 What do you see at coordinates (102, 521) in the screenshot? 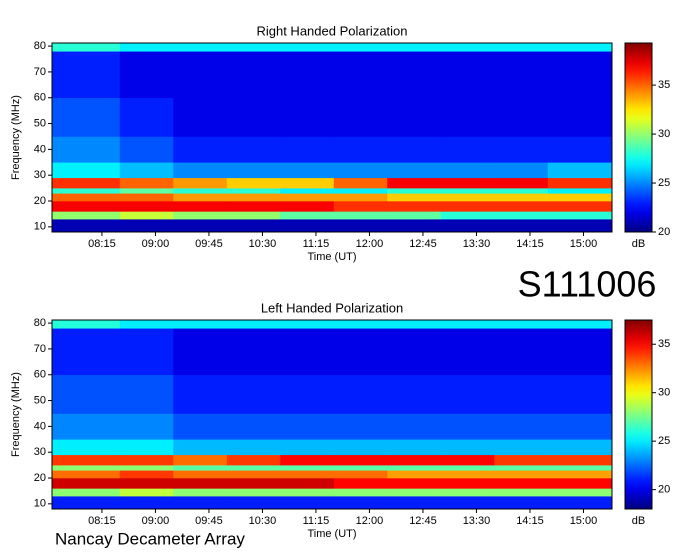
I see `x-tick-label: 08:15` at bounding box center [102, 521].